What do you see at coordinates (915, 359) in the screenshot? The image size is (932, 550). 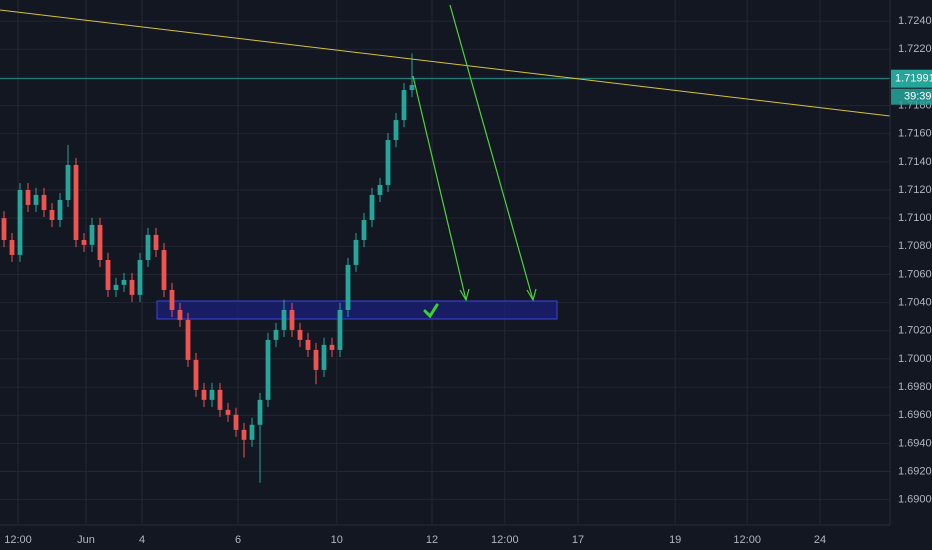 I see `y-tick-label: 1.70000` at bounding box center [915, 359].